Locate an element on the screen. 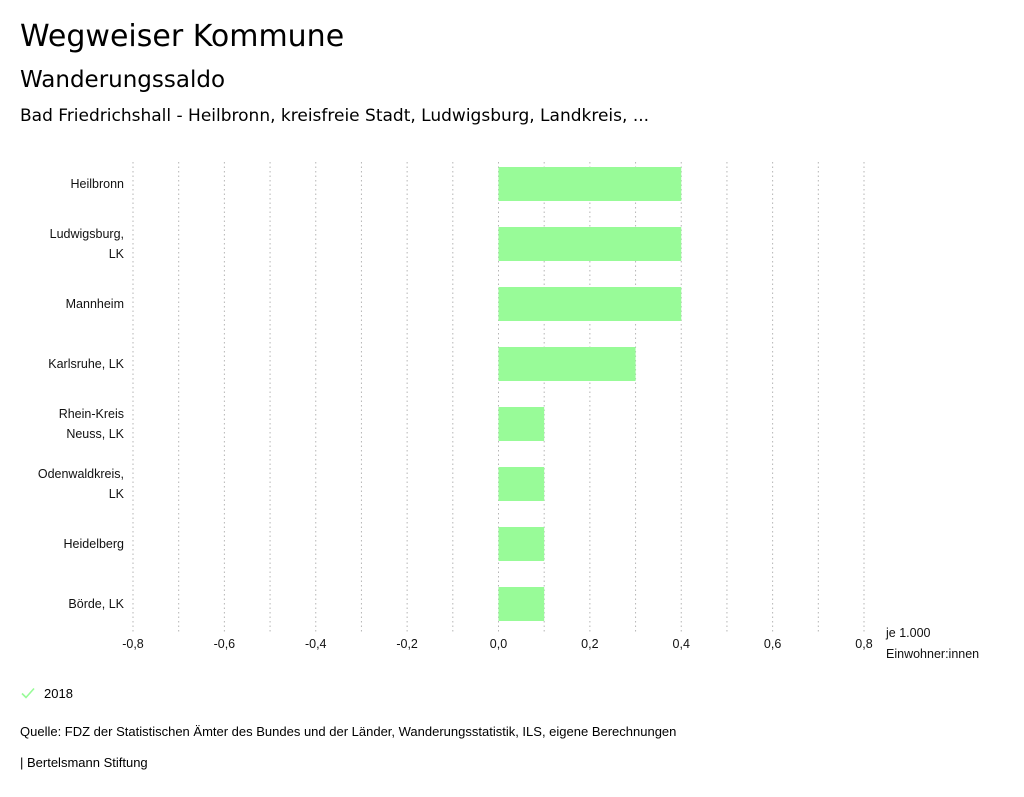 The width and height of the screenshot is (1024, 797). x-tick-label: 0,0 is located at coordinates (498, 644).